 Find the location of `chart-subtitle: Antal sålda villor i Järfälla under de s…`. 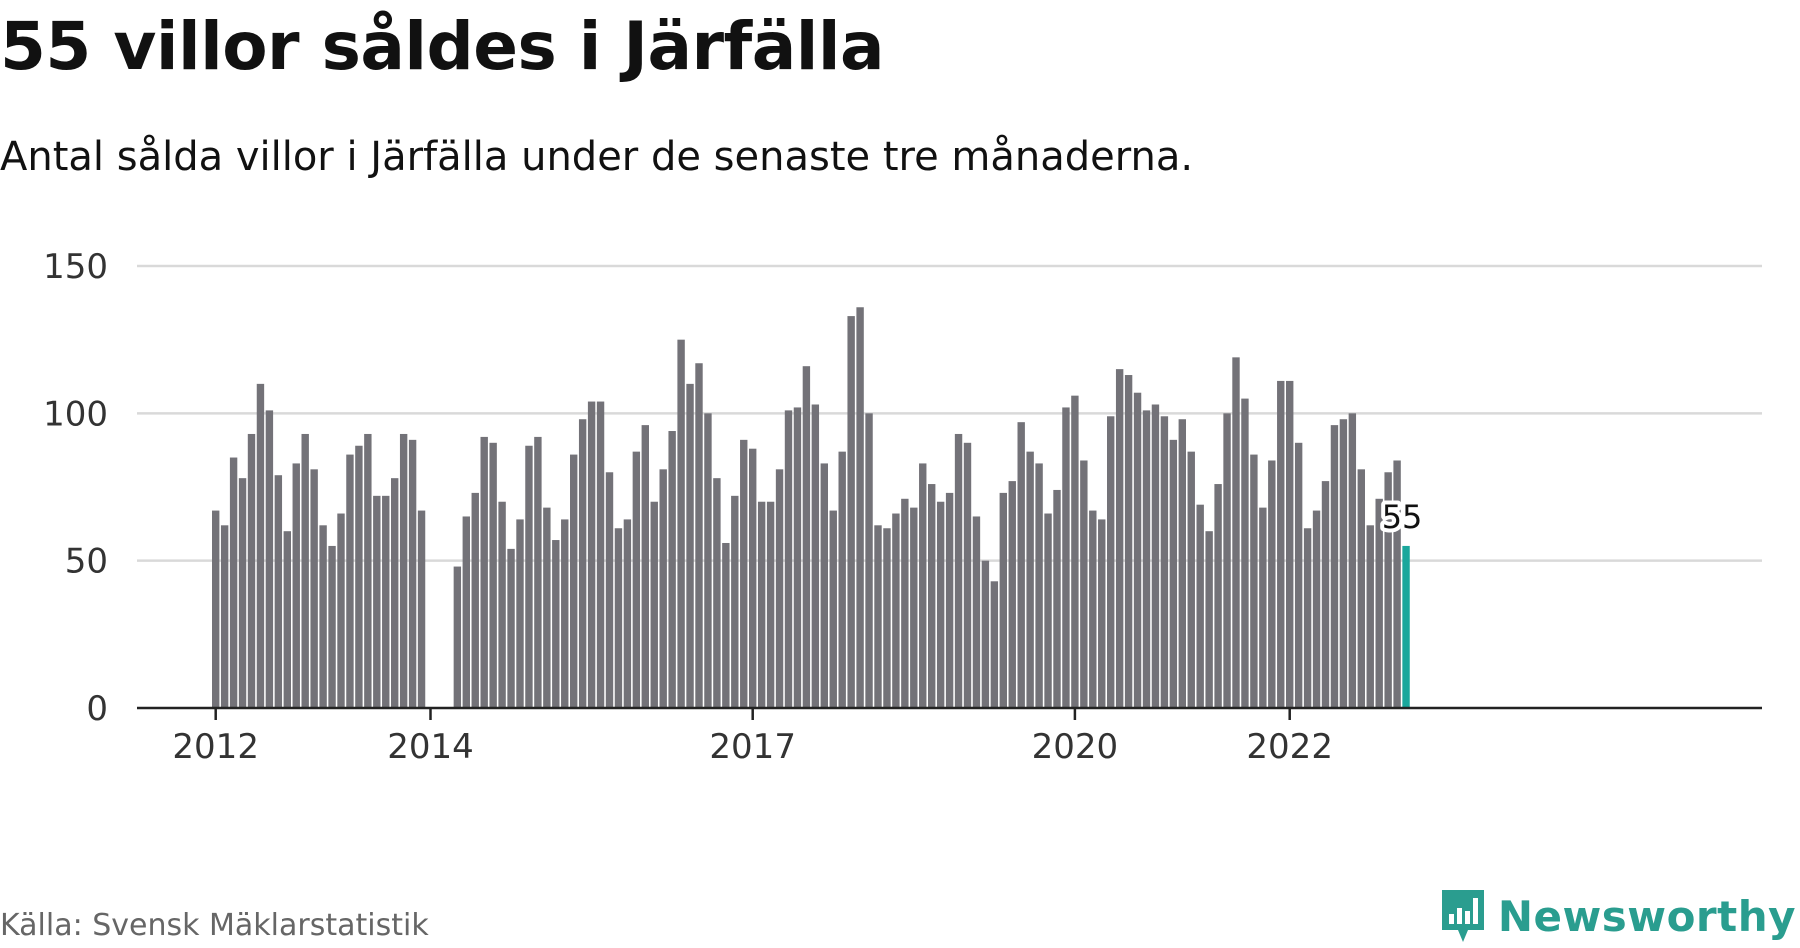

chart-subtitle: Antal sålda villor i Järfälla under de s… is located at coordinates (597, 157).